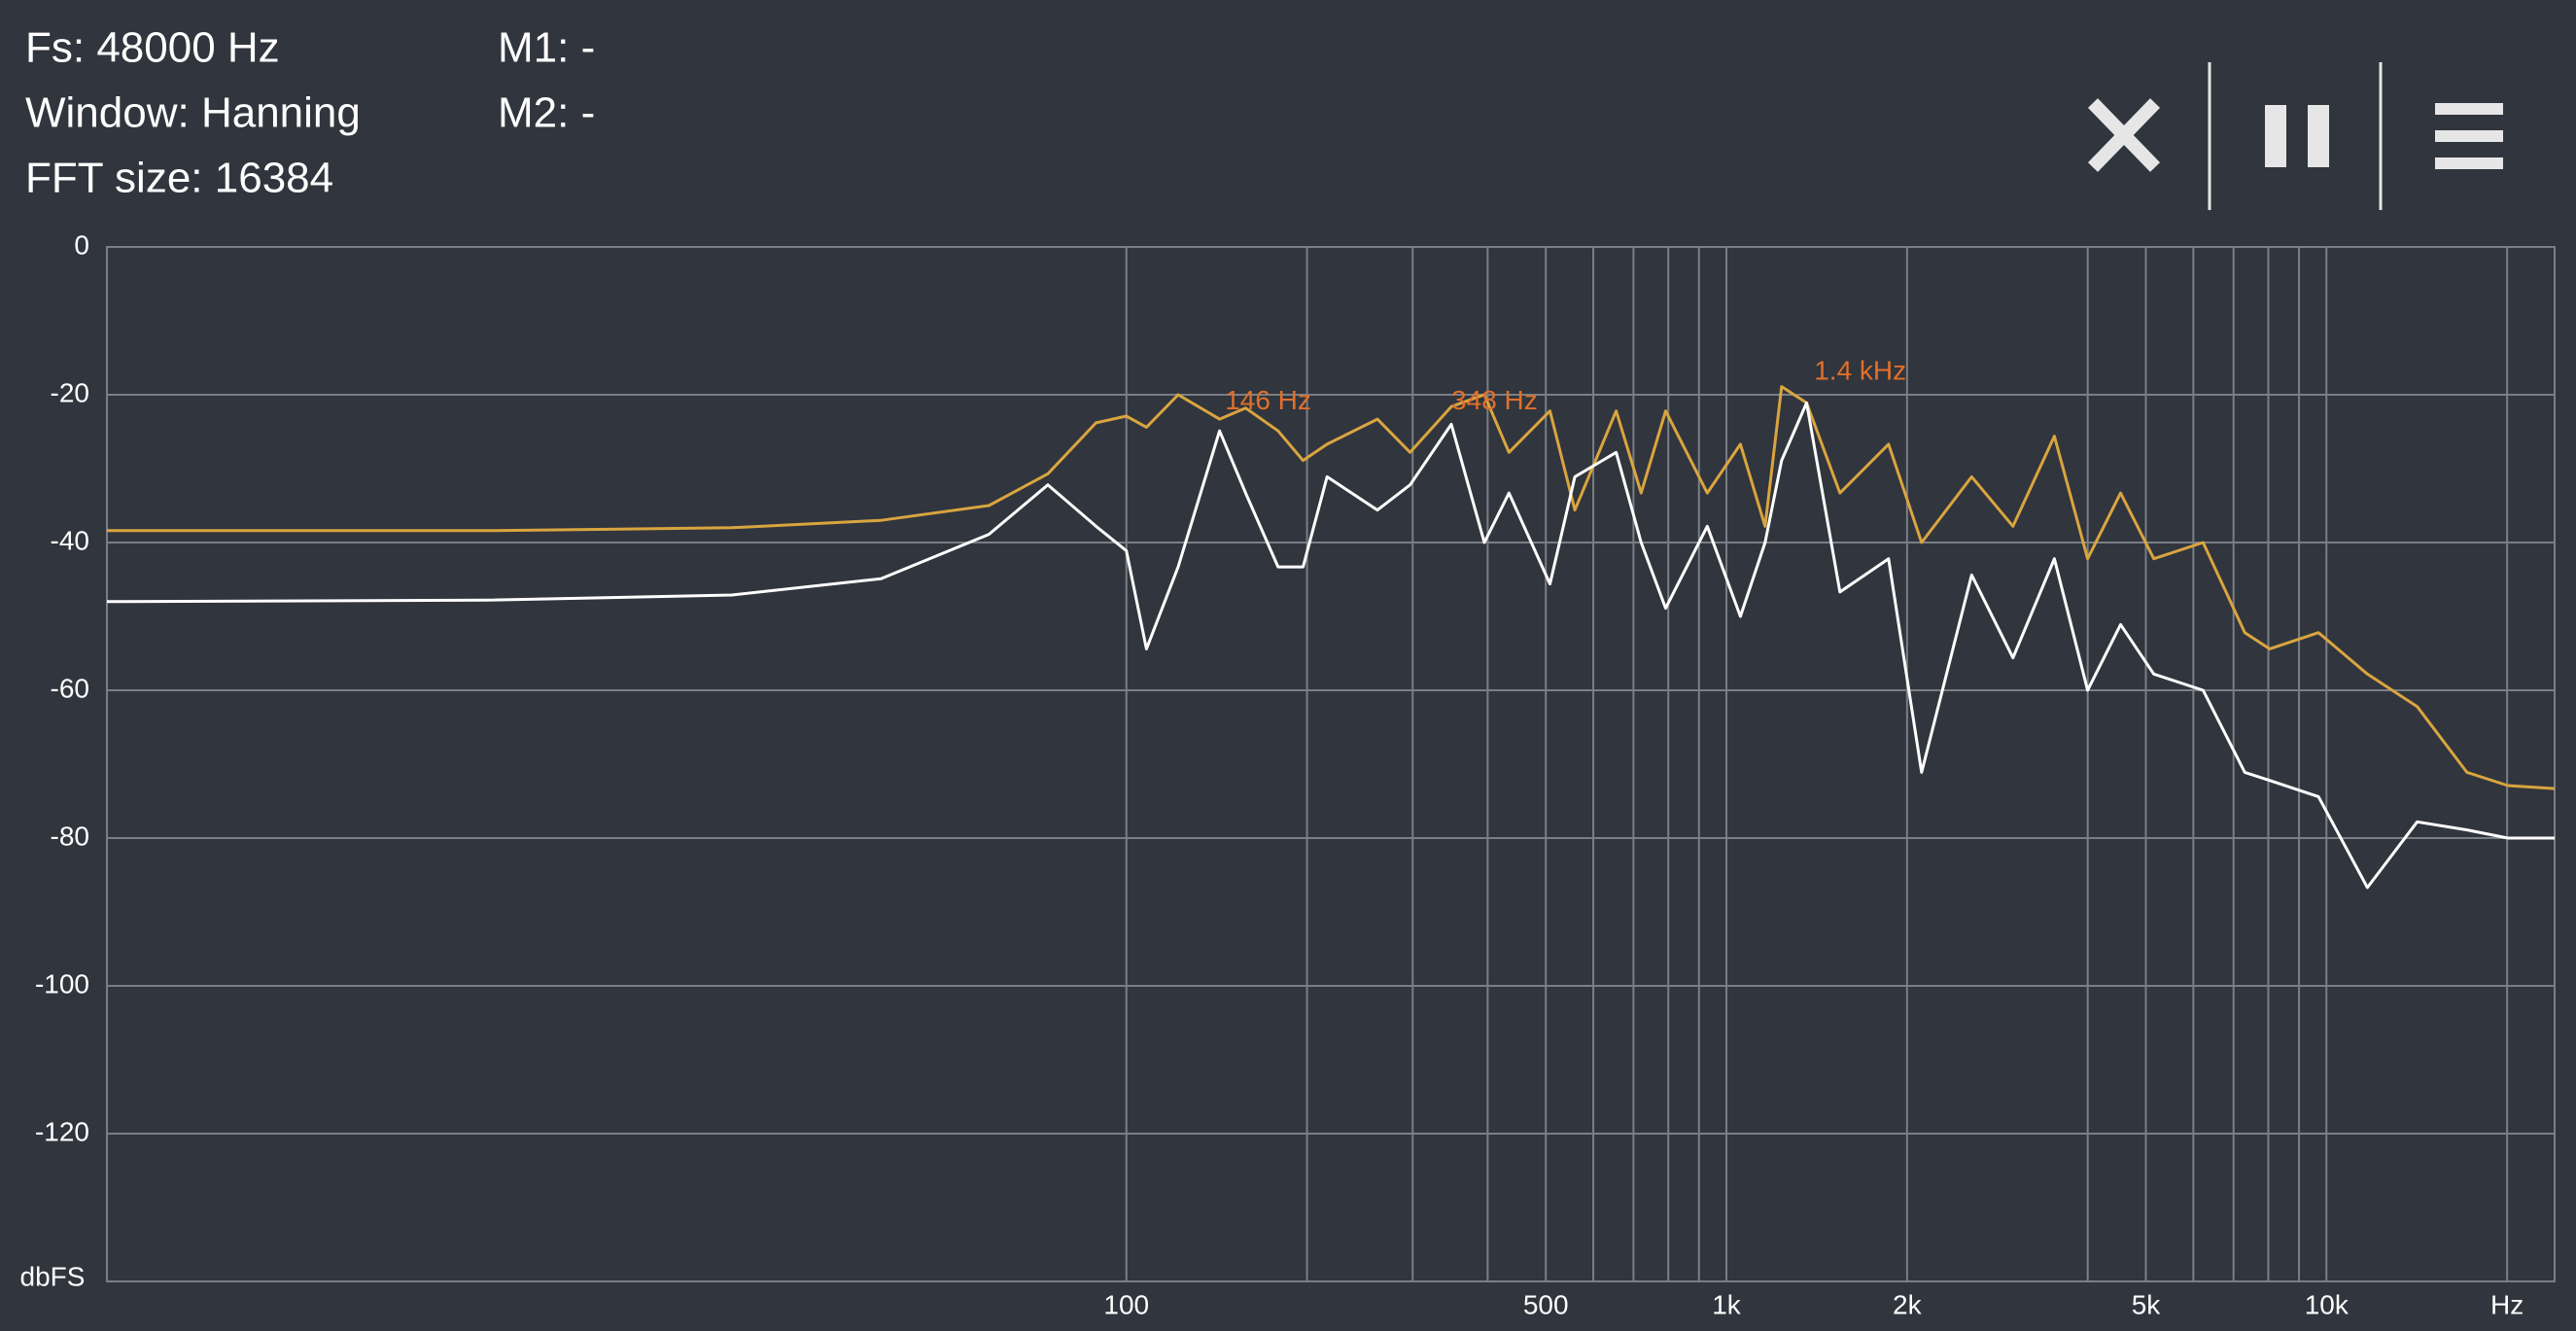  What do you see at coordinates (1727, 1304) in the screenshot?
I see `x-tick-label: 1k` at bounding box center [1727, 1304].